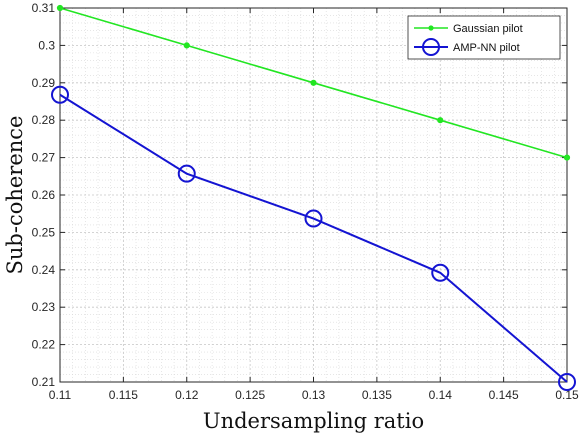  I want to click on y-tick-label: 0.3, so click(46, 45).